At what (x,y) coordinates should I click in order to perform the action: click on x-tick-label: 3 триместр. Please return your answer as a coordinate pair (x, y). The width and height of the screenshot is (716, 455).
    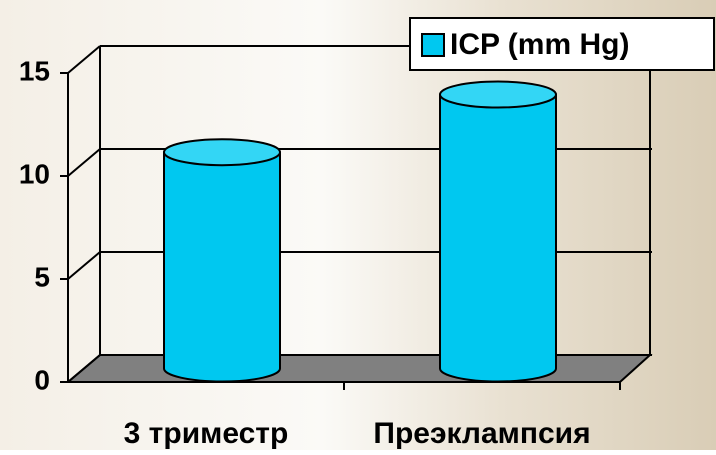
    Looking at the image, I should click on (206, 433).